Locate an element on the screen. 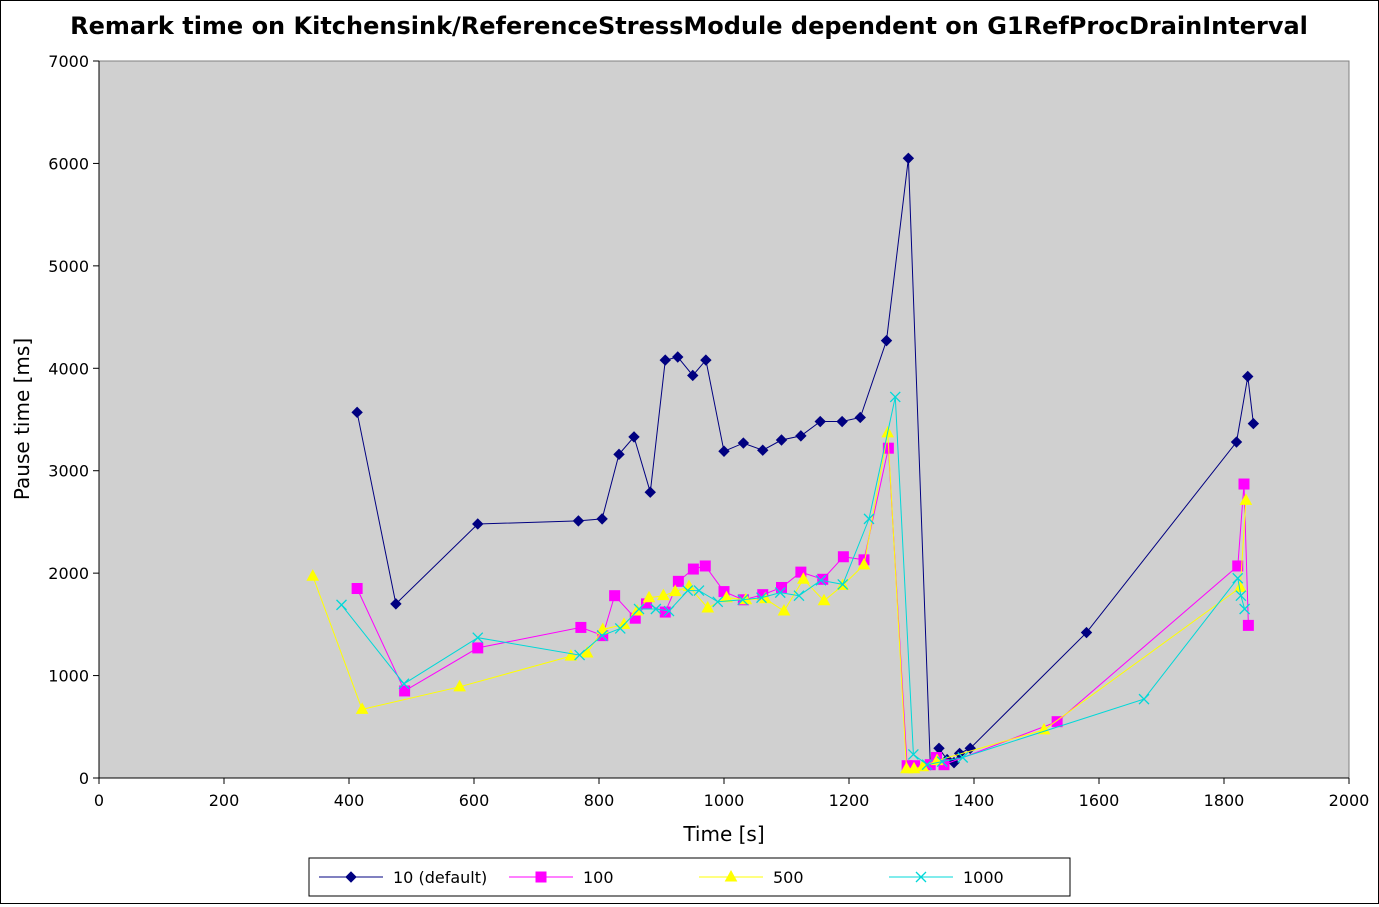  x-tick-label: 0 is located at coordinates (99, 800).